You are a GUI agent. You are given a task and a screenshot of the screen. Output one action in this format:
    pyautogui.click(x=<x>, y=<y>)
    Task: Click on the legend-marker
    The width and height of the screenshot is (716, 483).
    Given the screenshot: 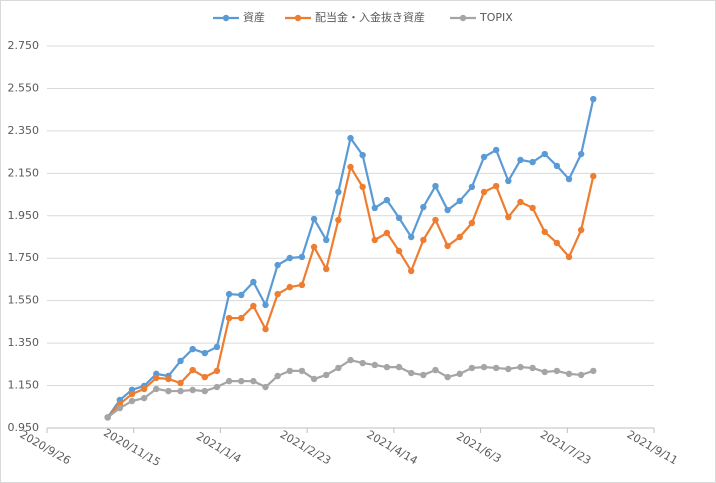 What is the action you would take?
    pyautogui.click(x=226, y=18)
    